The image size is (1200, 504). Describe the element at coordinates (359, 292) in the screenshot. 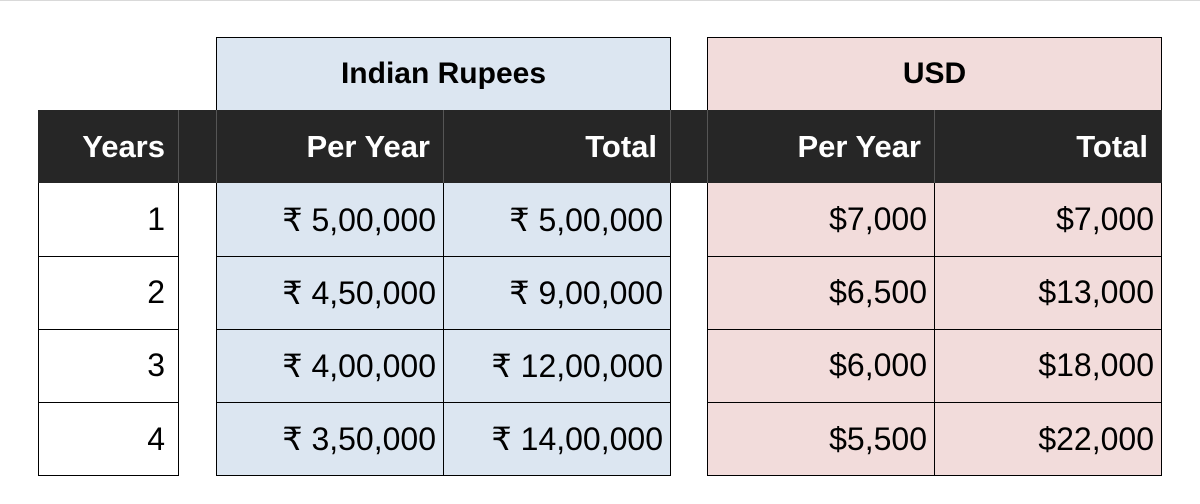

I see `cell-inr-per-year: ₹ 4,50,000` at that location.